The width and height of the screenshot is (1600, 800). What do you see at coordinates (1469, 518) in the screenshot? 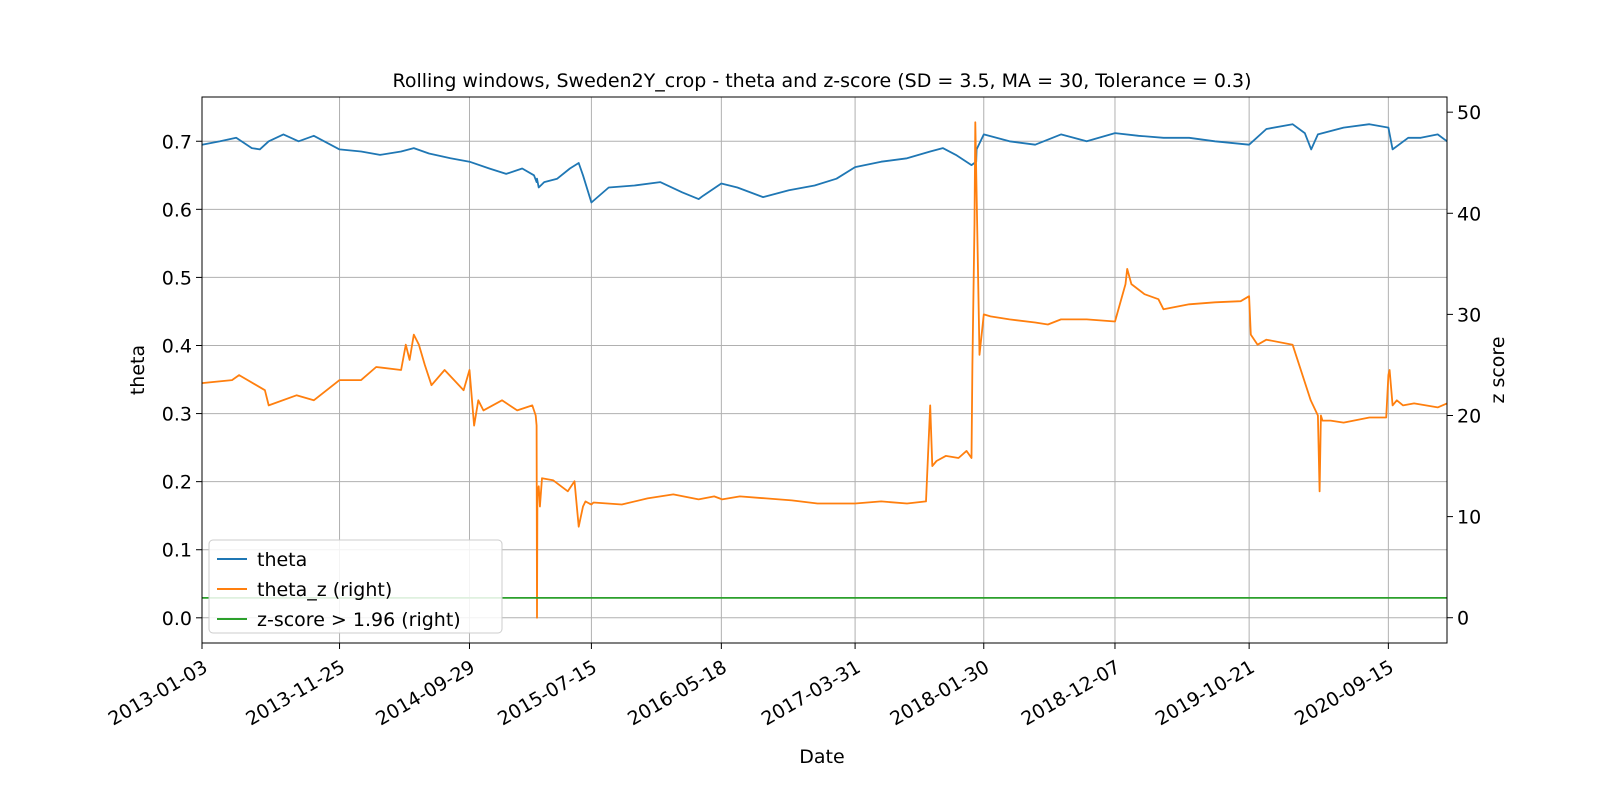
I see `y-right-tick-label: 10` at bounding box center [1469, 518].